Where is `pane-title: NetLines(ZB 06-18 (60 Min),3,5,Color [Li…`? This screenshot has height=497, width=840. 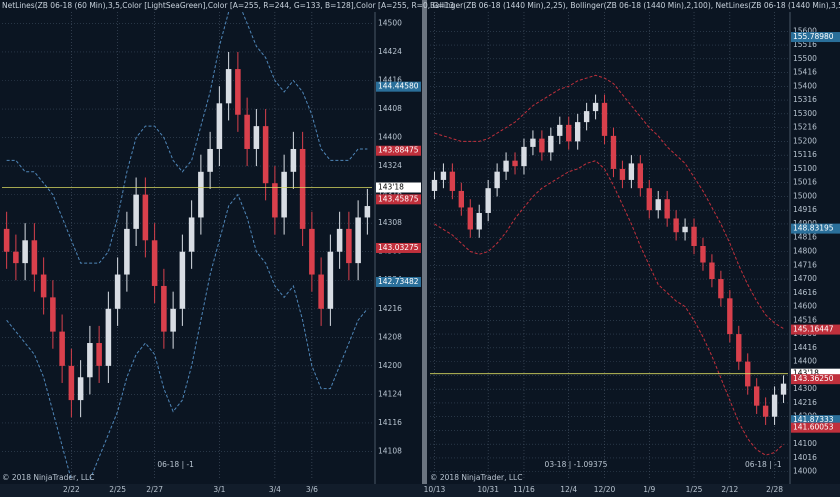
pane-title: NetLines(ZB 06-18 (60 Min),3,5,Color [Li… is located at coordinates (228, 5).